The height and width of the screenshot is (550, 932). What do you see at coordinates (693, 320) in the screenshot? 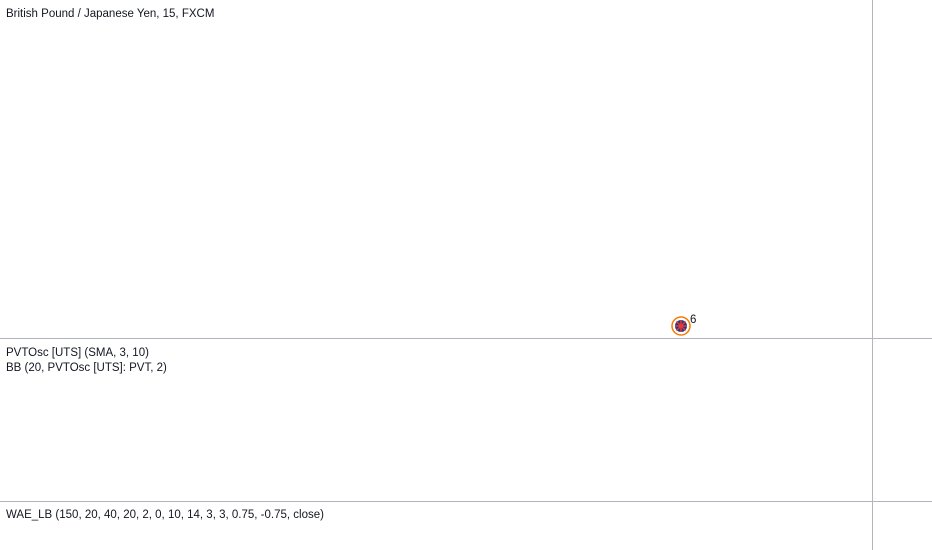
I see `badge-count: 6` at bounding box center [693, 320].